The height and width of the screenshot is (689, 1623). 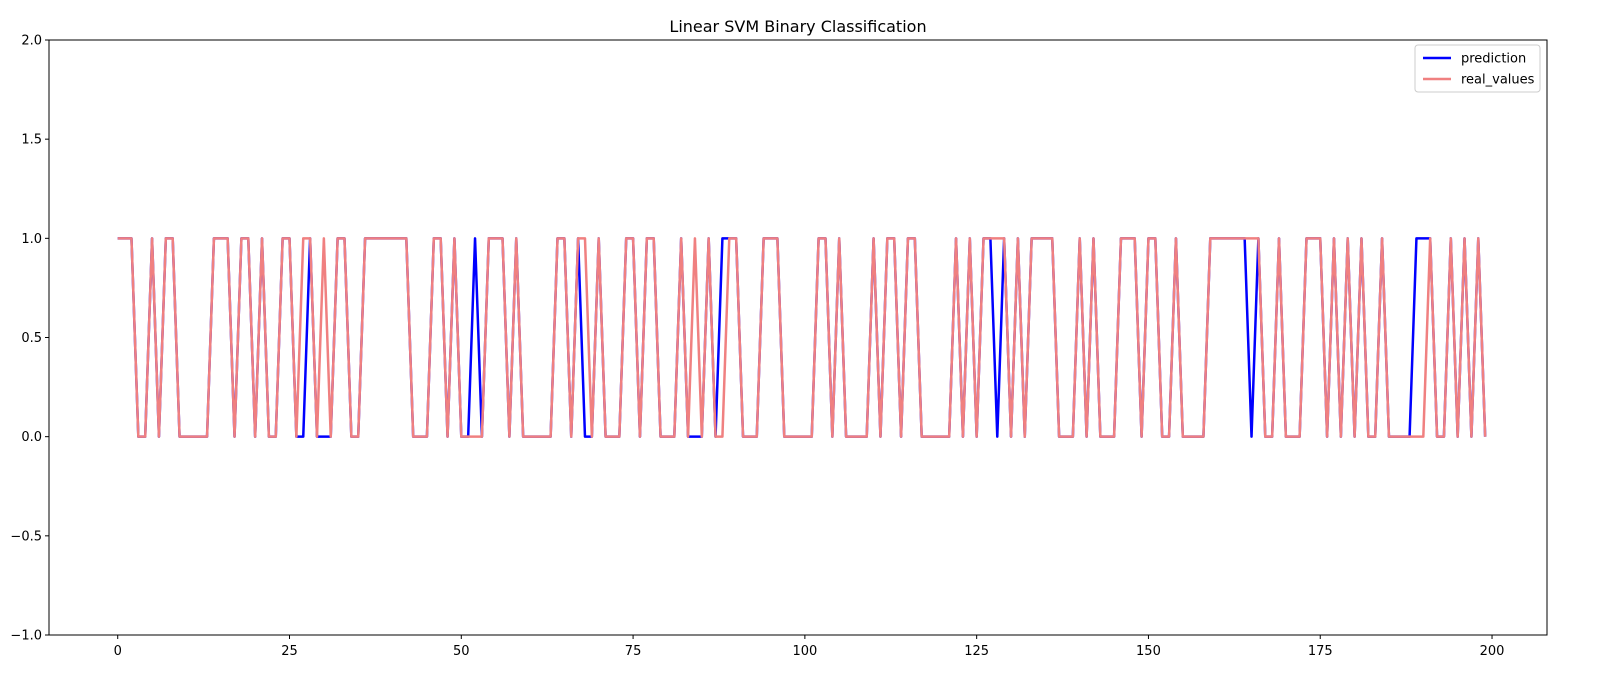 I want to click on y-tick-label: 0.5, so click(x=31, y=338).